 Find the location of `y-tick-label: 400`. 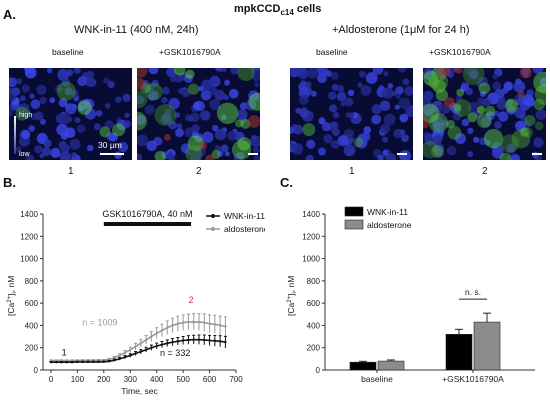

y-tick-label: 400 is located at coordinates (314, 325).